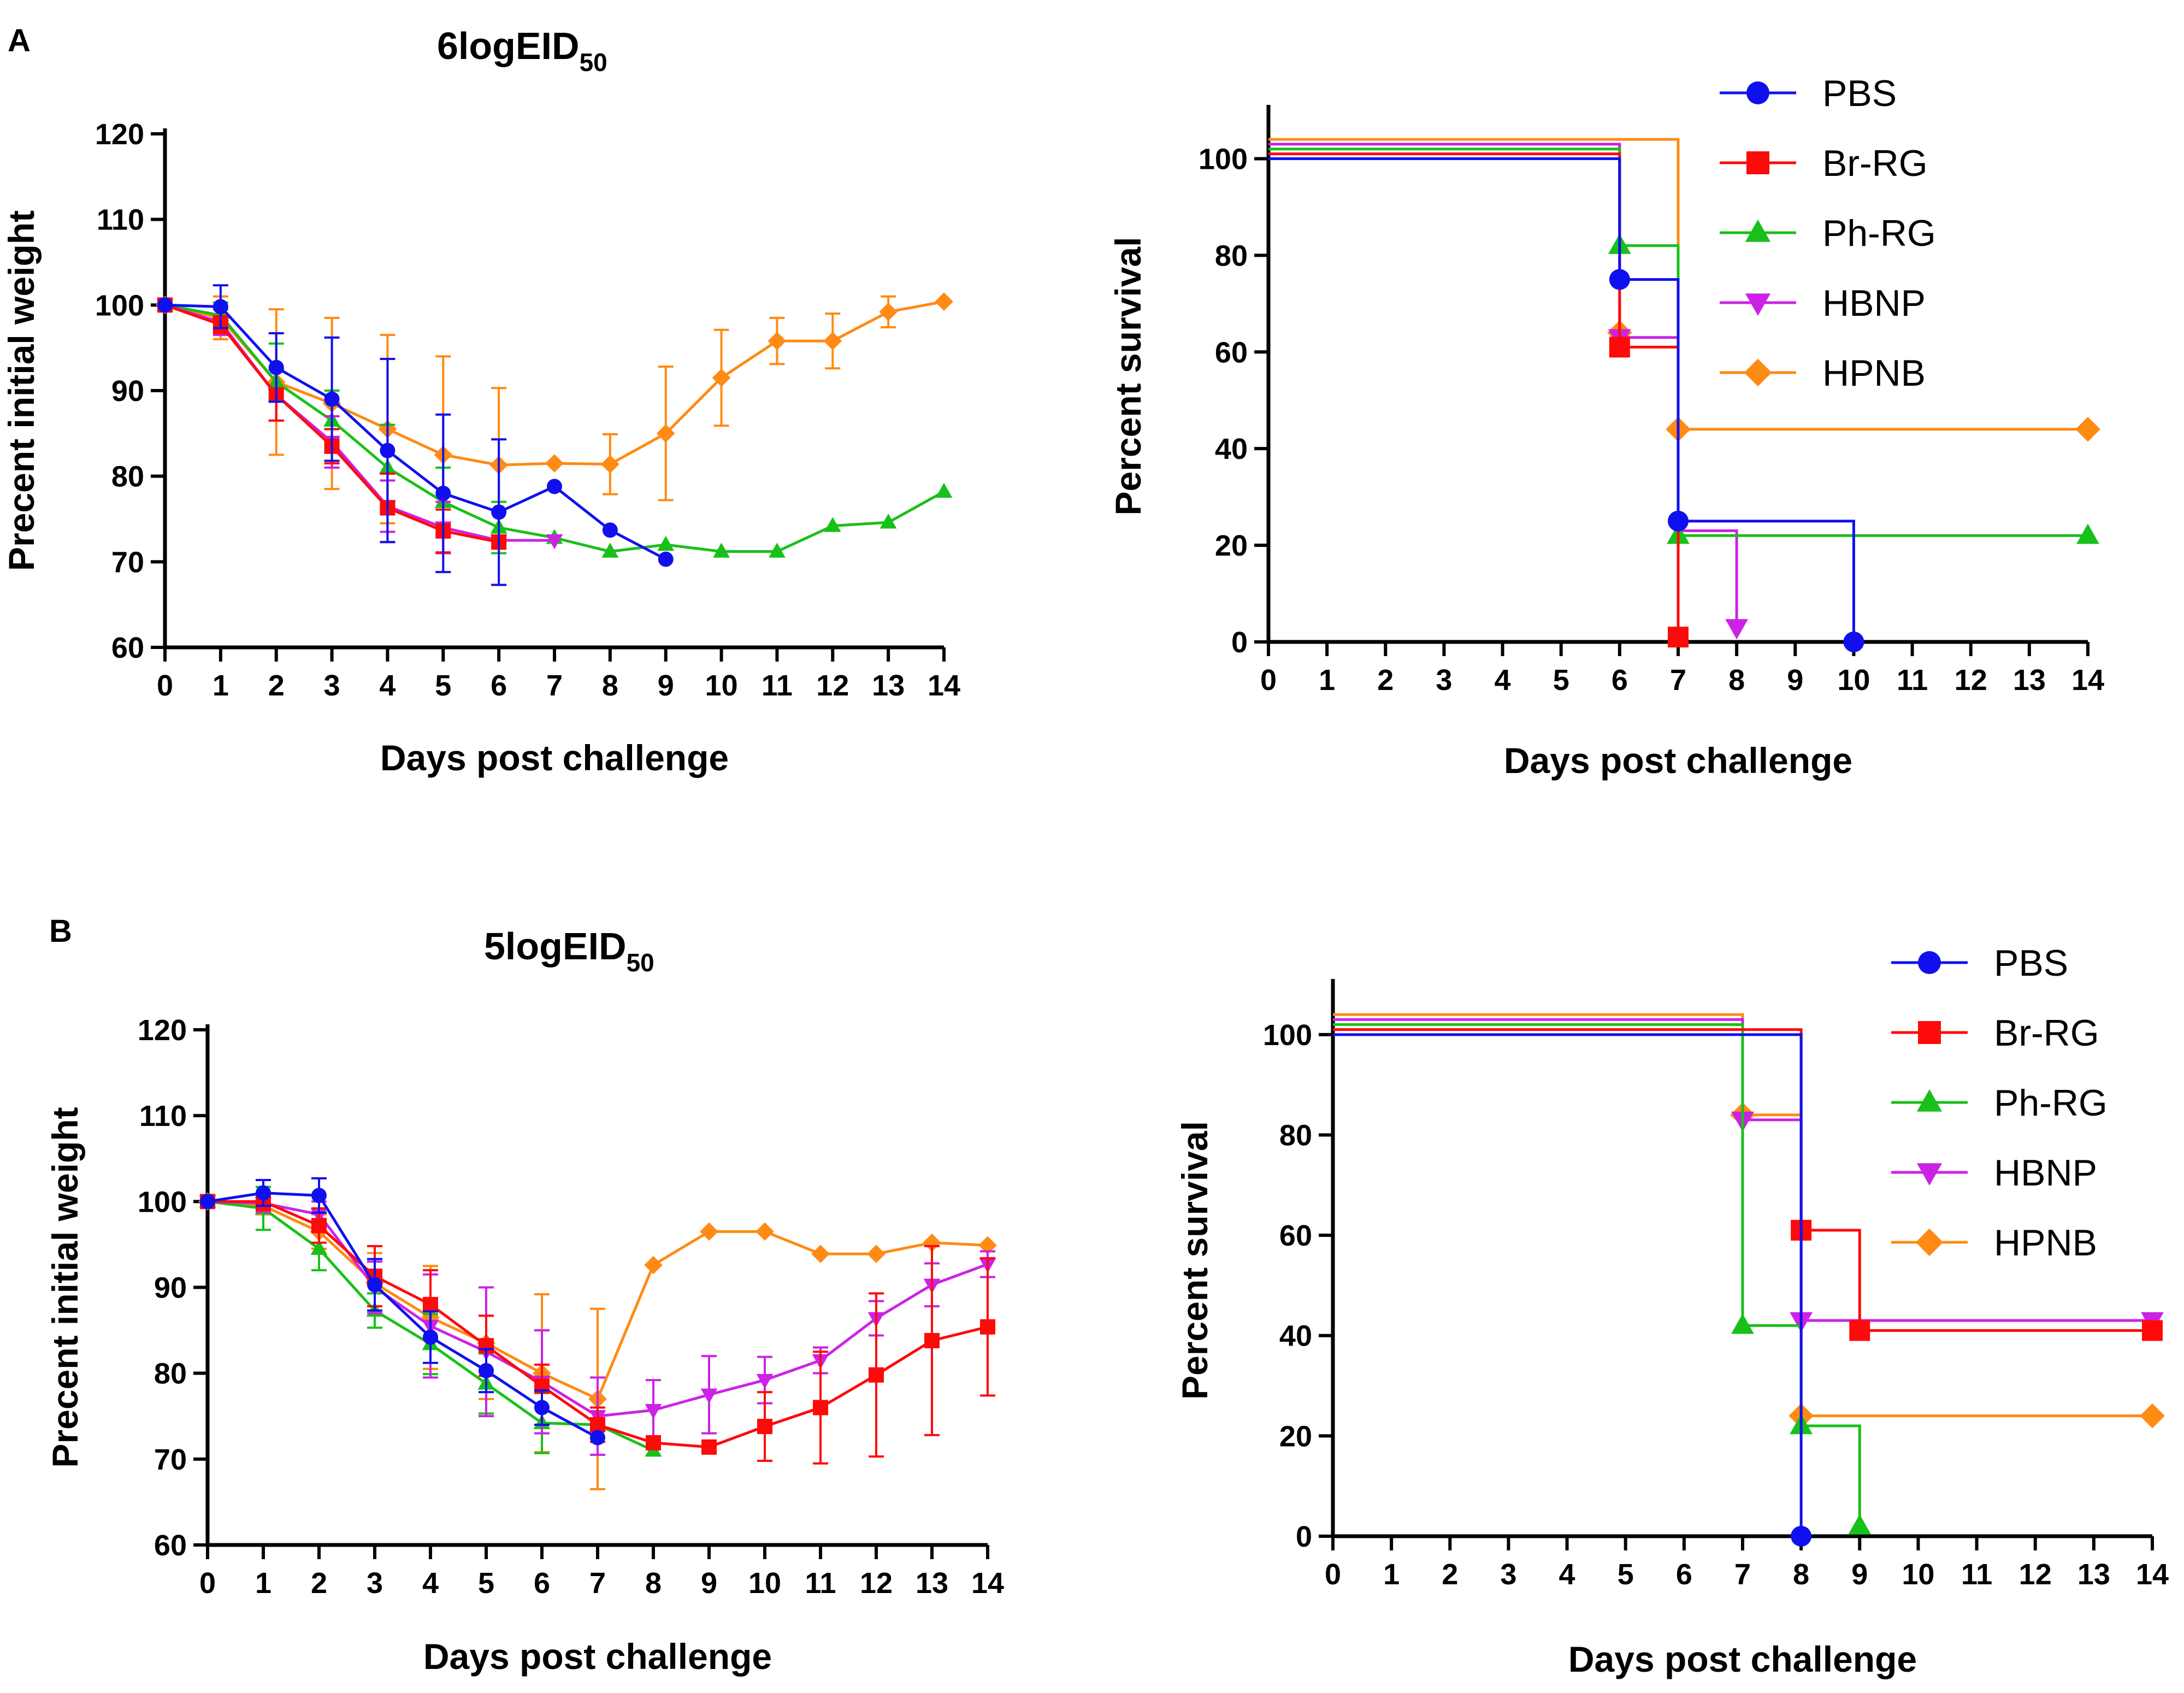  I want to click on y-axis-label: Precent initial weight, so click(65, 1287).